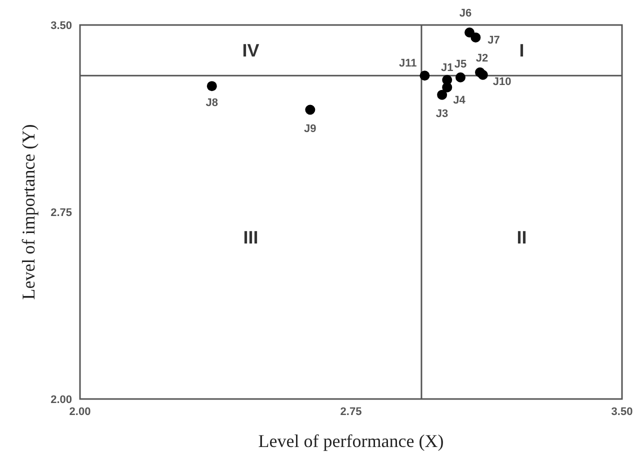  I want to click on annotation: IV, so click(251, 50).